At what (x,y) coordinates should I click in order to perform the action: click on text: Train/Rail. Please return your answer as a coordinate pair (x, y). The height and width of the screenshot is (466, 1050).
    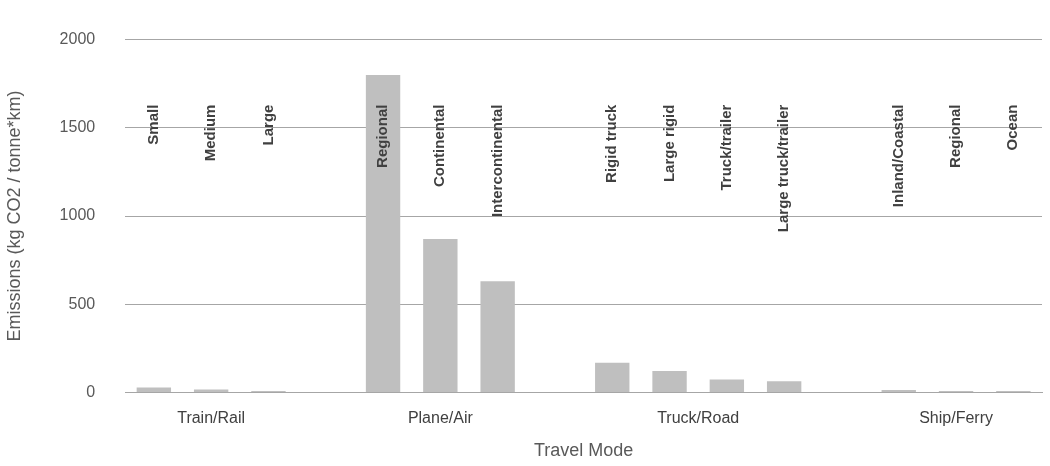
    Looking at the image, I should click on (211, 417).